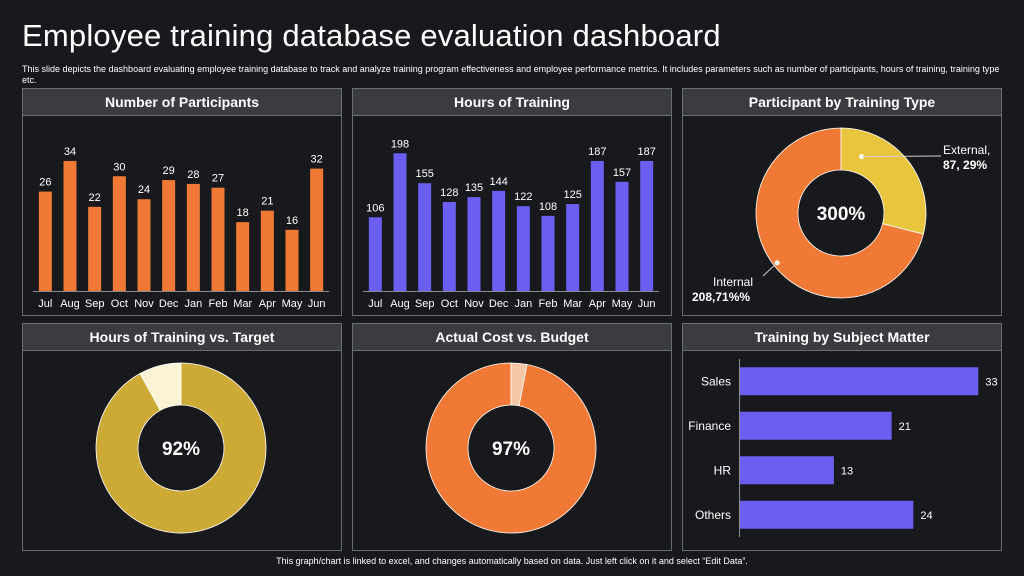  What do you see at coordinates (292, 221) in the screenshot?
I see `participants-data-label: 16` at bounding box center [292, 221].